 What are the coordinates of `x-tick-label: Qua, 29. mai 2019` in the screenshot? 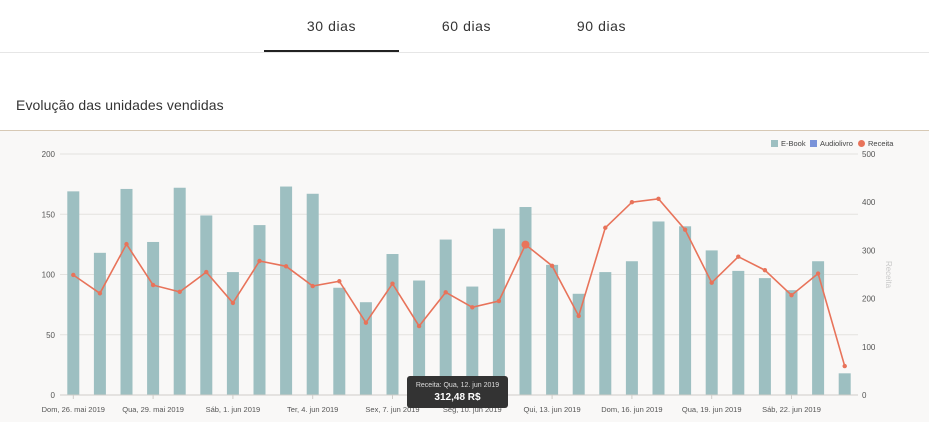 It's located at (153, 409).